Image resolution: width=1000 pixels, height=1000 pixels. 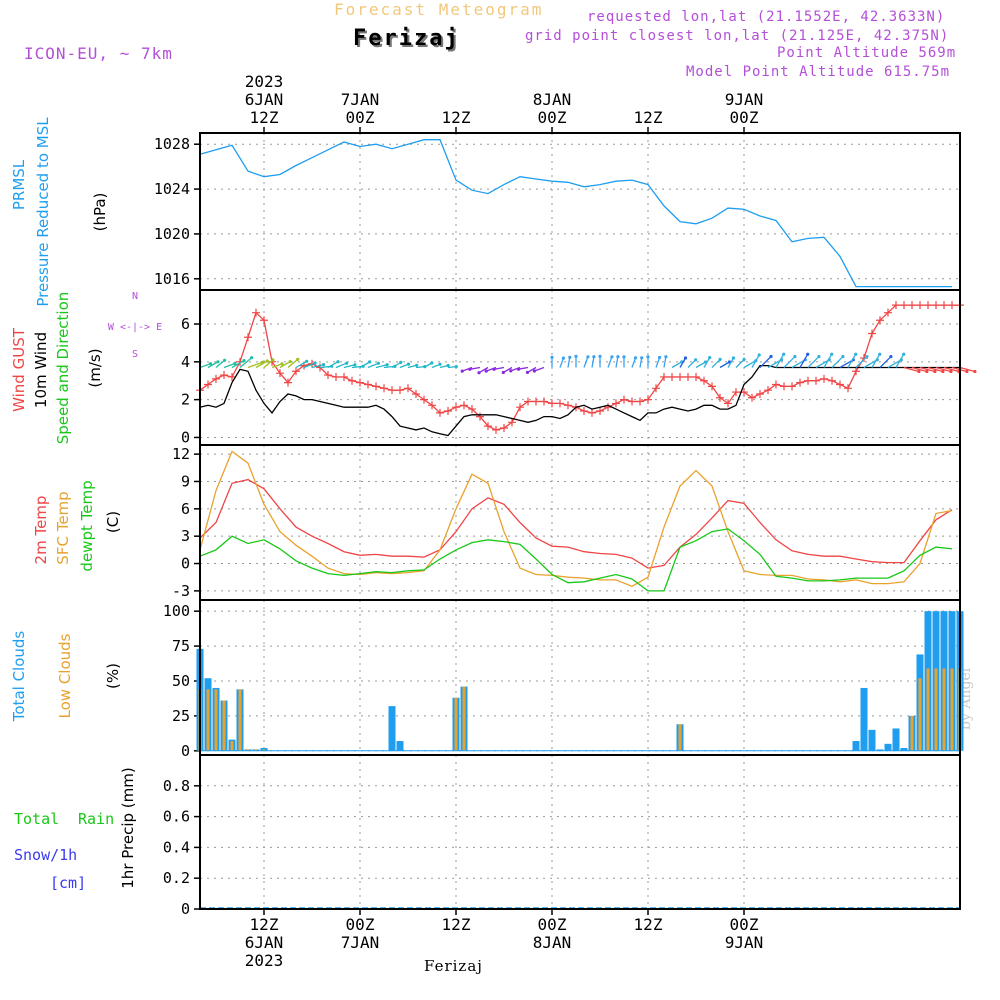 I want to click on 10m-wind-line, so click(x=579, y=400).